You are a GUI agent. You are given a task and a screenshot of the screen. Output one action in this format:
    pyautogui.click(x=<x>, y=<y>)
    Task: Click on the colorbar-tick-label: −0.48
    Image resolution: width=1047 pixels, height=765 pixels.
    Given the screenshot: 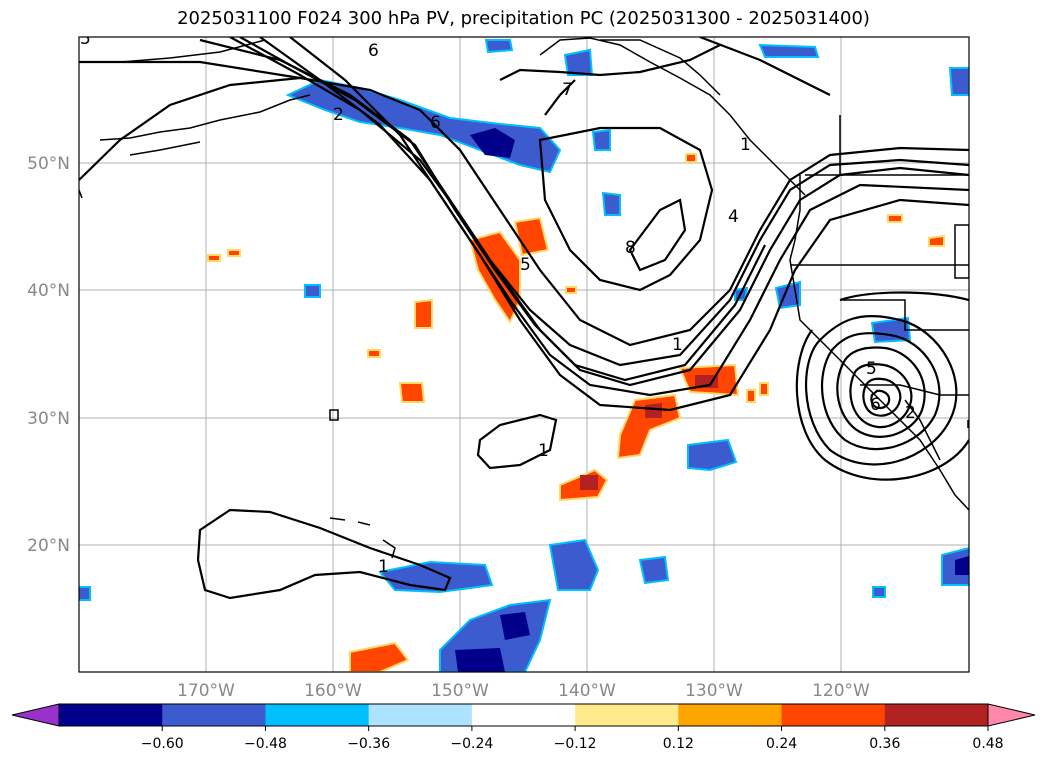 What is the action you would take?
    pyautogui.click(x=265, y=744)
    